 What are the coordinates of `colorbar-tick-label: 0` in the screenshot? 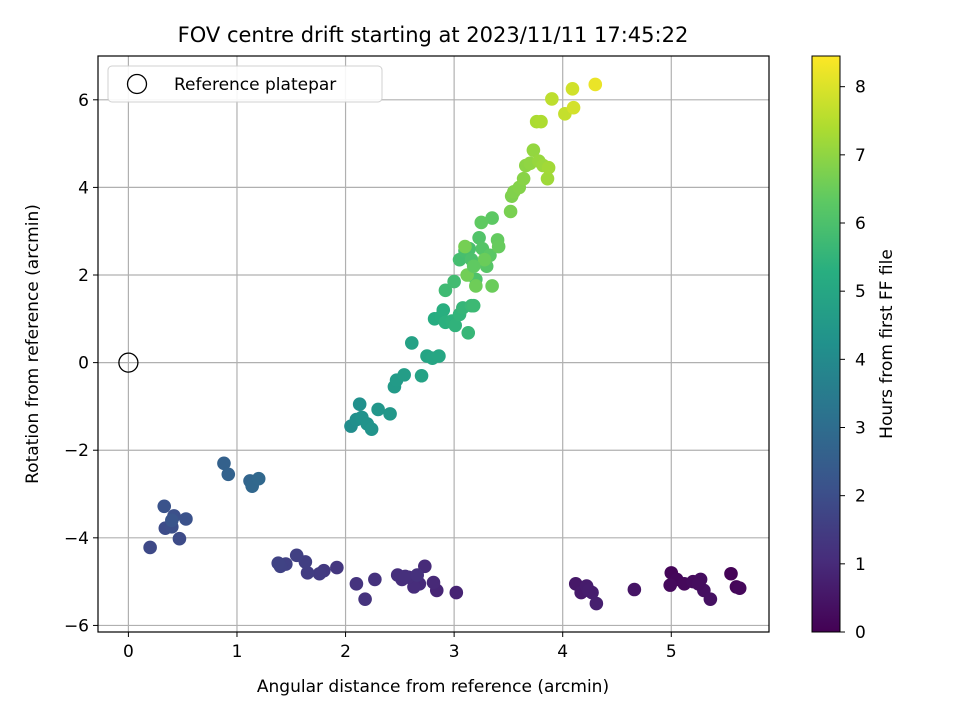 It's located at (860, 633).